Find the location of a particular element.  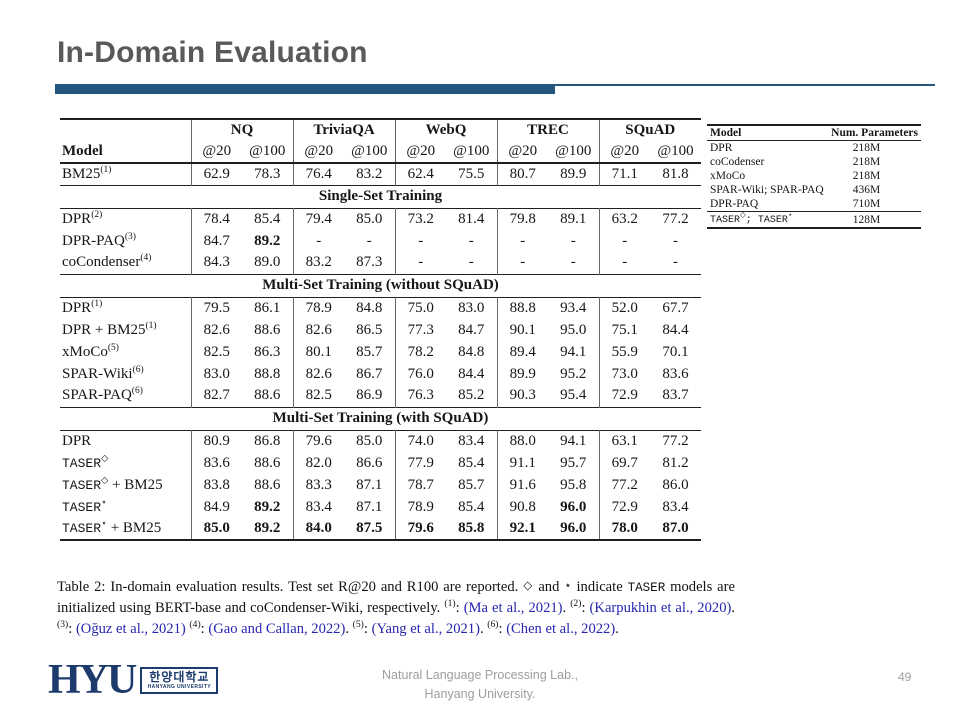

caption-text: (4) is located at coordinates (195, 624).